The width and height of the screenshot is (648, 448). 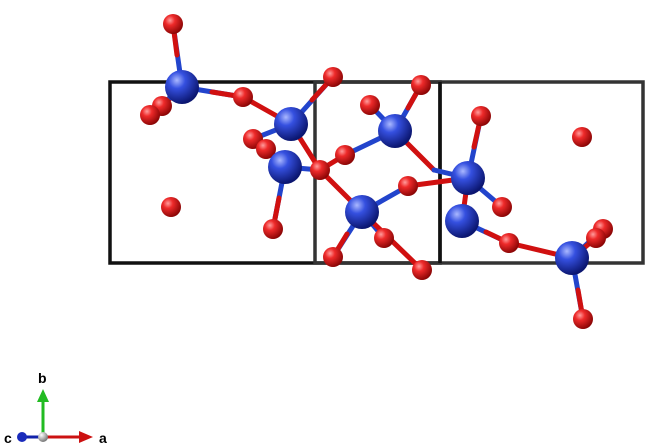 What do you see at coordinates (55, 408) in the screenshot?
I see `crystal-axes-icon: b a c` at bounding box center [55, 408].